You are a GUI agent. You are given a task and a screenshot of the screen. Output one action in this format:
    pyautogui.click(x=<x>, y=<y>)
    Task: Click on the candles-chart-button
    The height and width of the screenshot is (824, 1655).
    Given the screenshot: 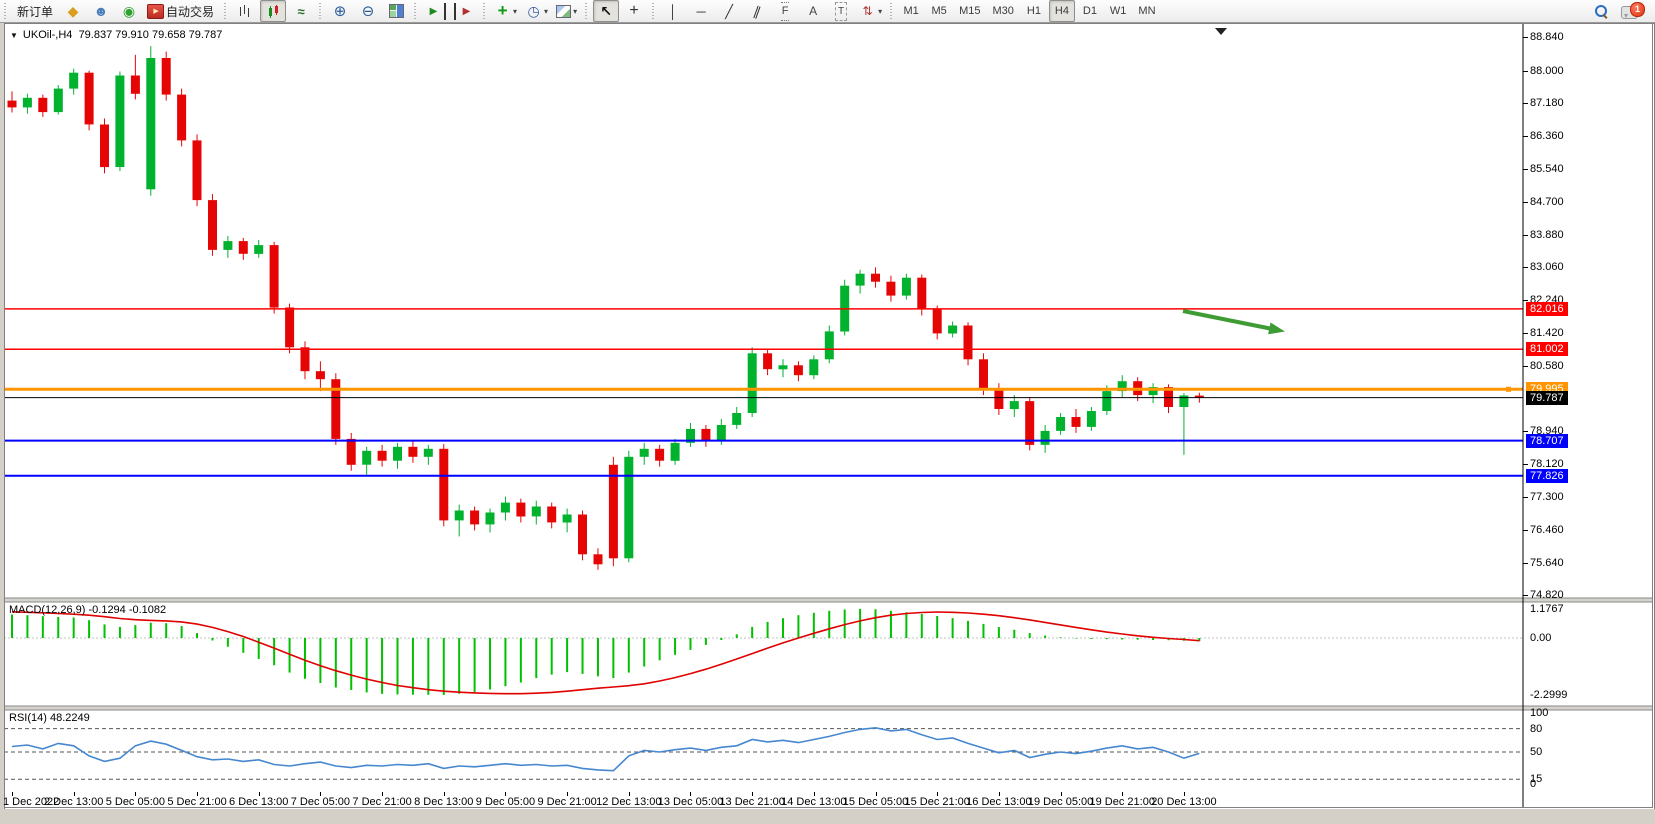 What is the action you would take?
    pyautogui.click(x=273, y=11)
    